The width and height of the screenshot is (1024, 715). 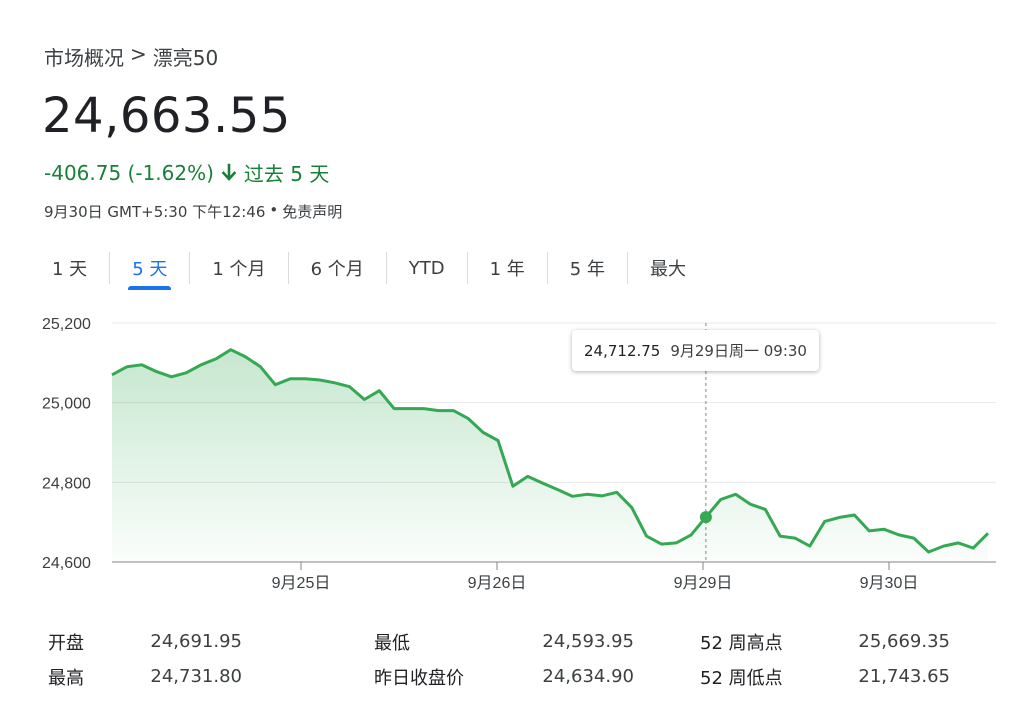 I want to click on quote-timestamp: 9月30日 GMT+5:30 下午12:46, so click(x=155, y=212).